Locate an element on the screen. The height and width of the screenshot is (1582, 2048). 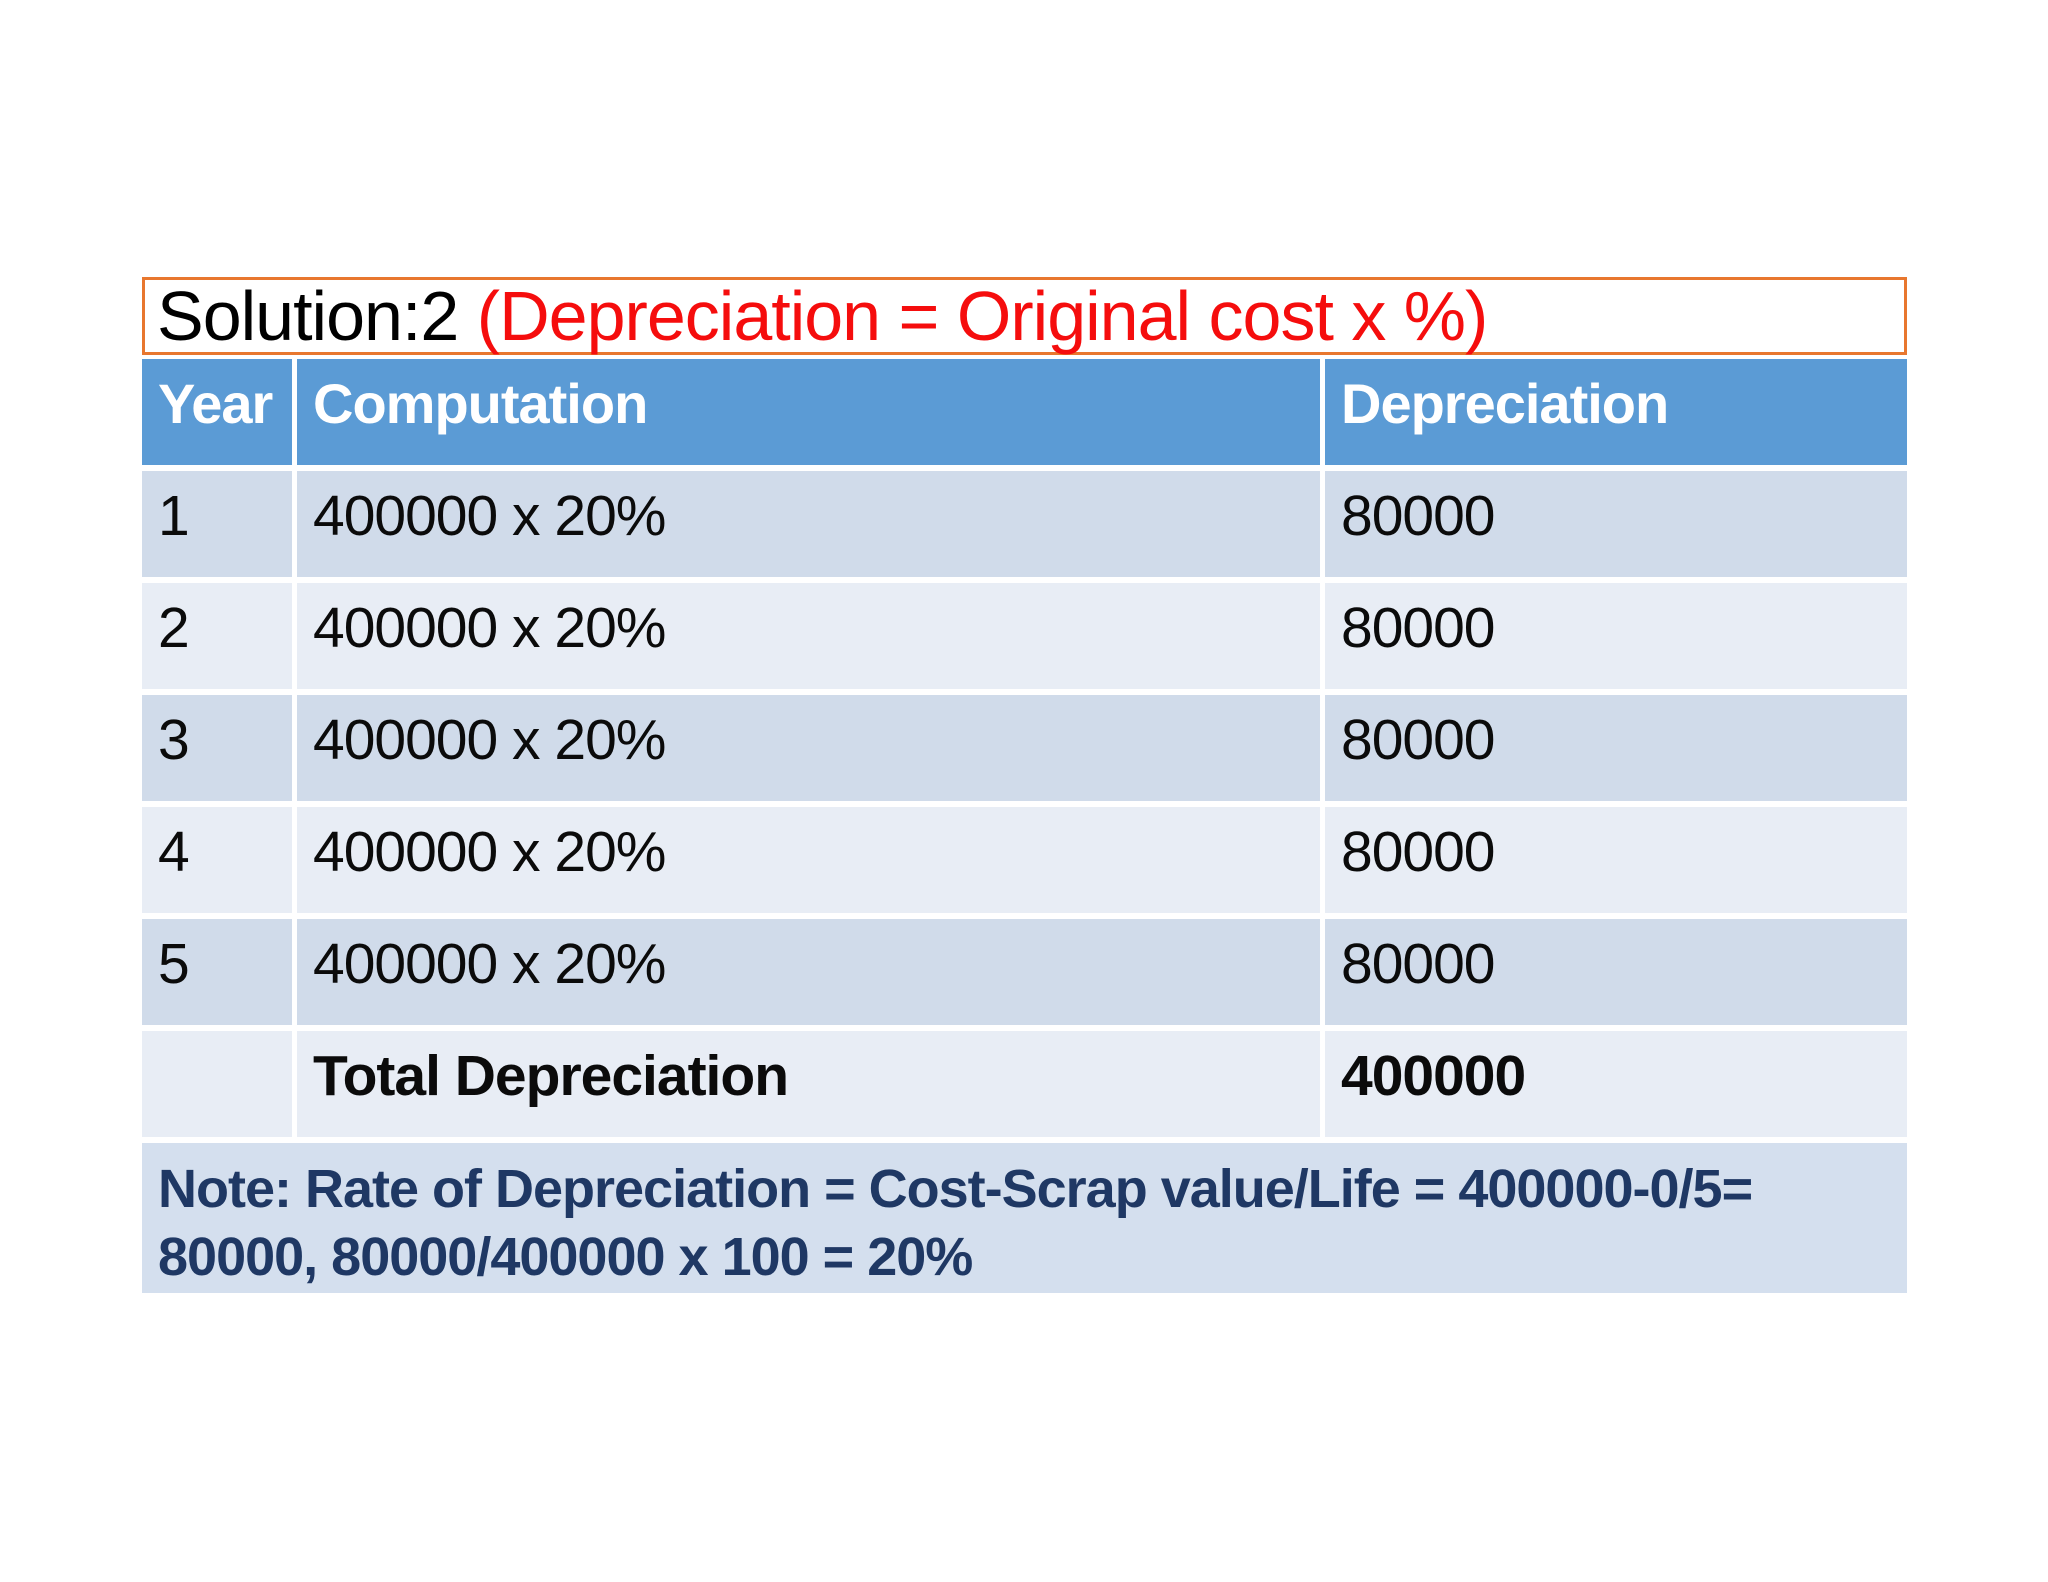
column-header-depreciation: Depreciation is located at coordinates (1616, 412).